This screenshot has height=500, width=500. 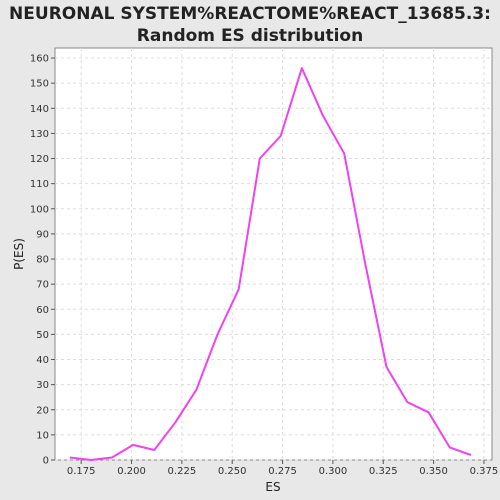 I want to click on y-tick-label: 140, so click(x=39, y=109).